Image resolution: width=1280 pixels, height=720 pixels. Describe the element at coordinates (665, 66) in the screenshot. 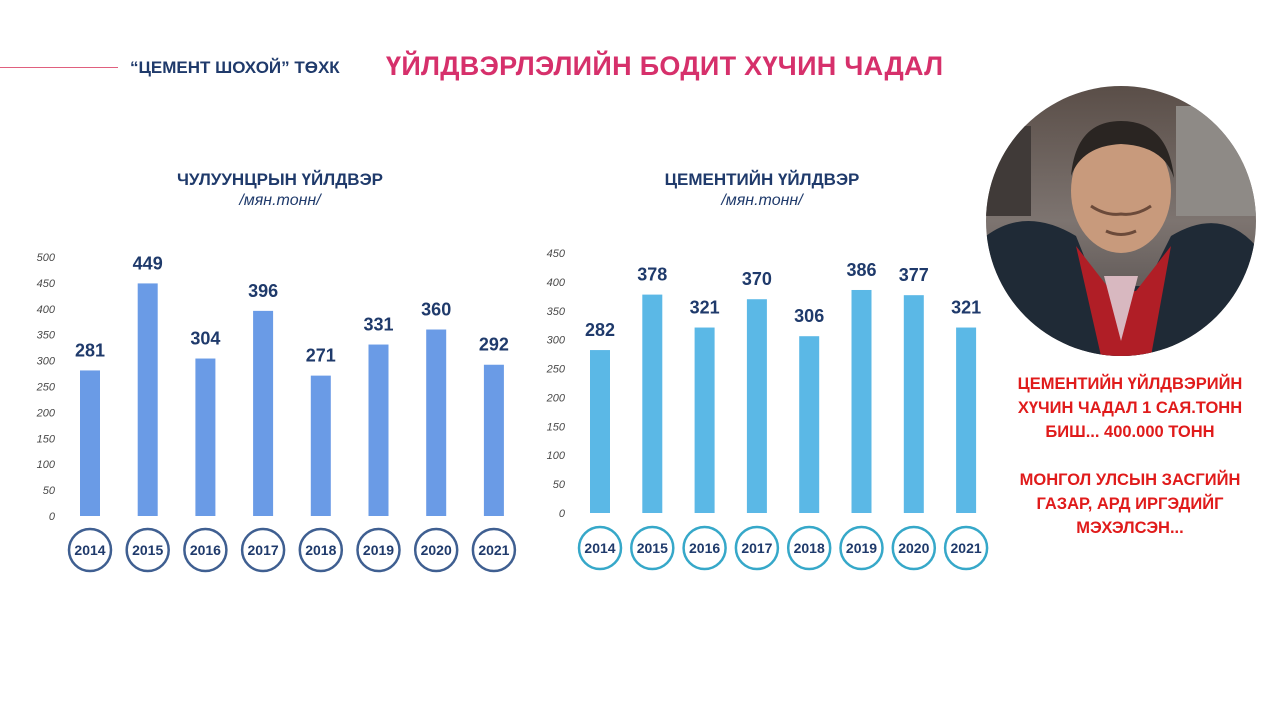

I see `page-title: ҮЙЛДВЭРЛЭЛИЙН БОДИТ ХҮЧИН ЧАДАЛ` at that location.